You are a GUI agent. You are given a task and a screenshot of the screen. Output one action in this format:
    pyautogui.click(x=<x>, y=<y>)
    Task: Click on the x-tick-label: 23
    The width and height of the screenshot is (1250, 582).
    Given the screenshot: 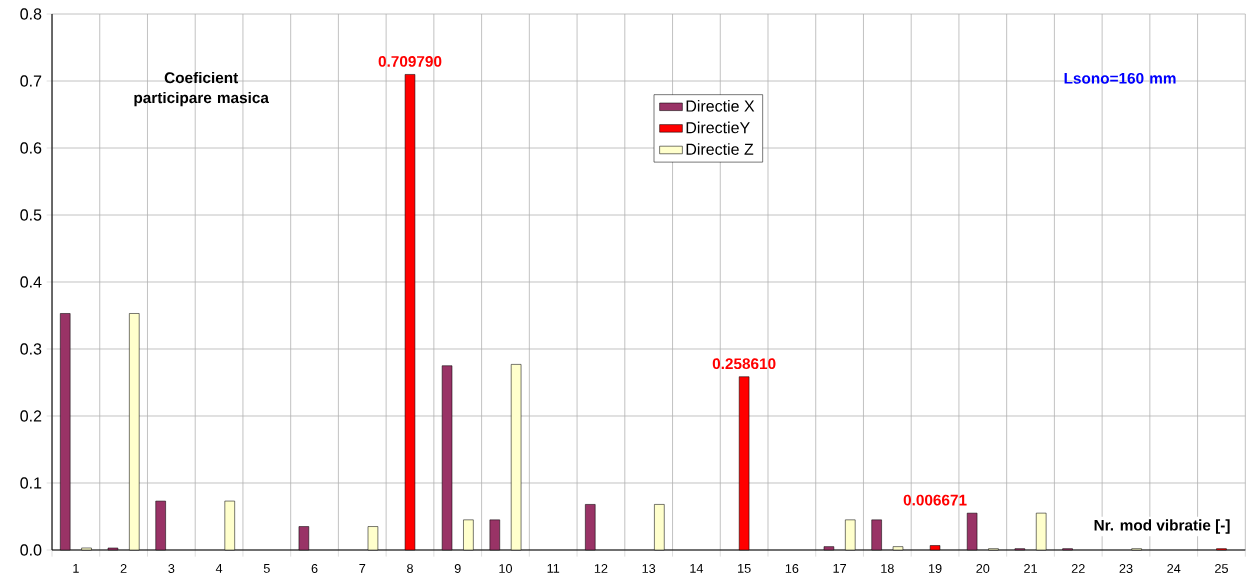 What is the action you would take?
    pyautogui.click(x=1126, y=568)
    